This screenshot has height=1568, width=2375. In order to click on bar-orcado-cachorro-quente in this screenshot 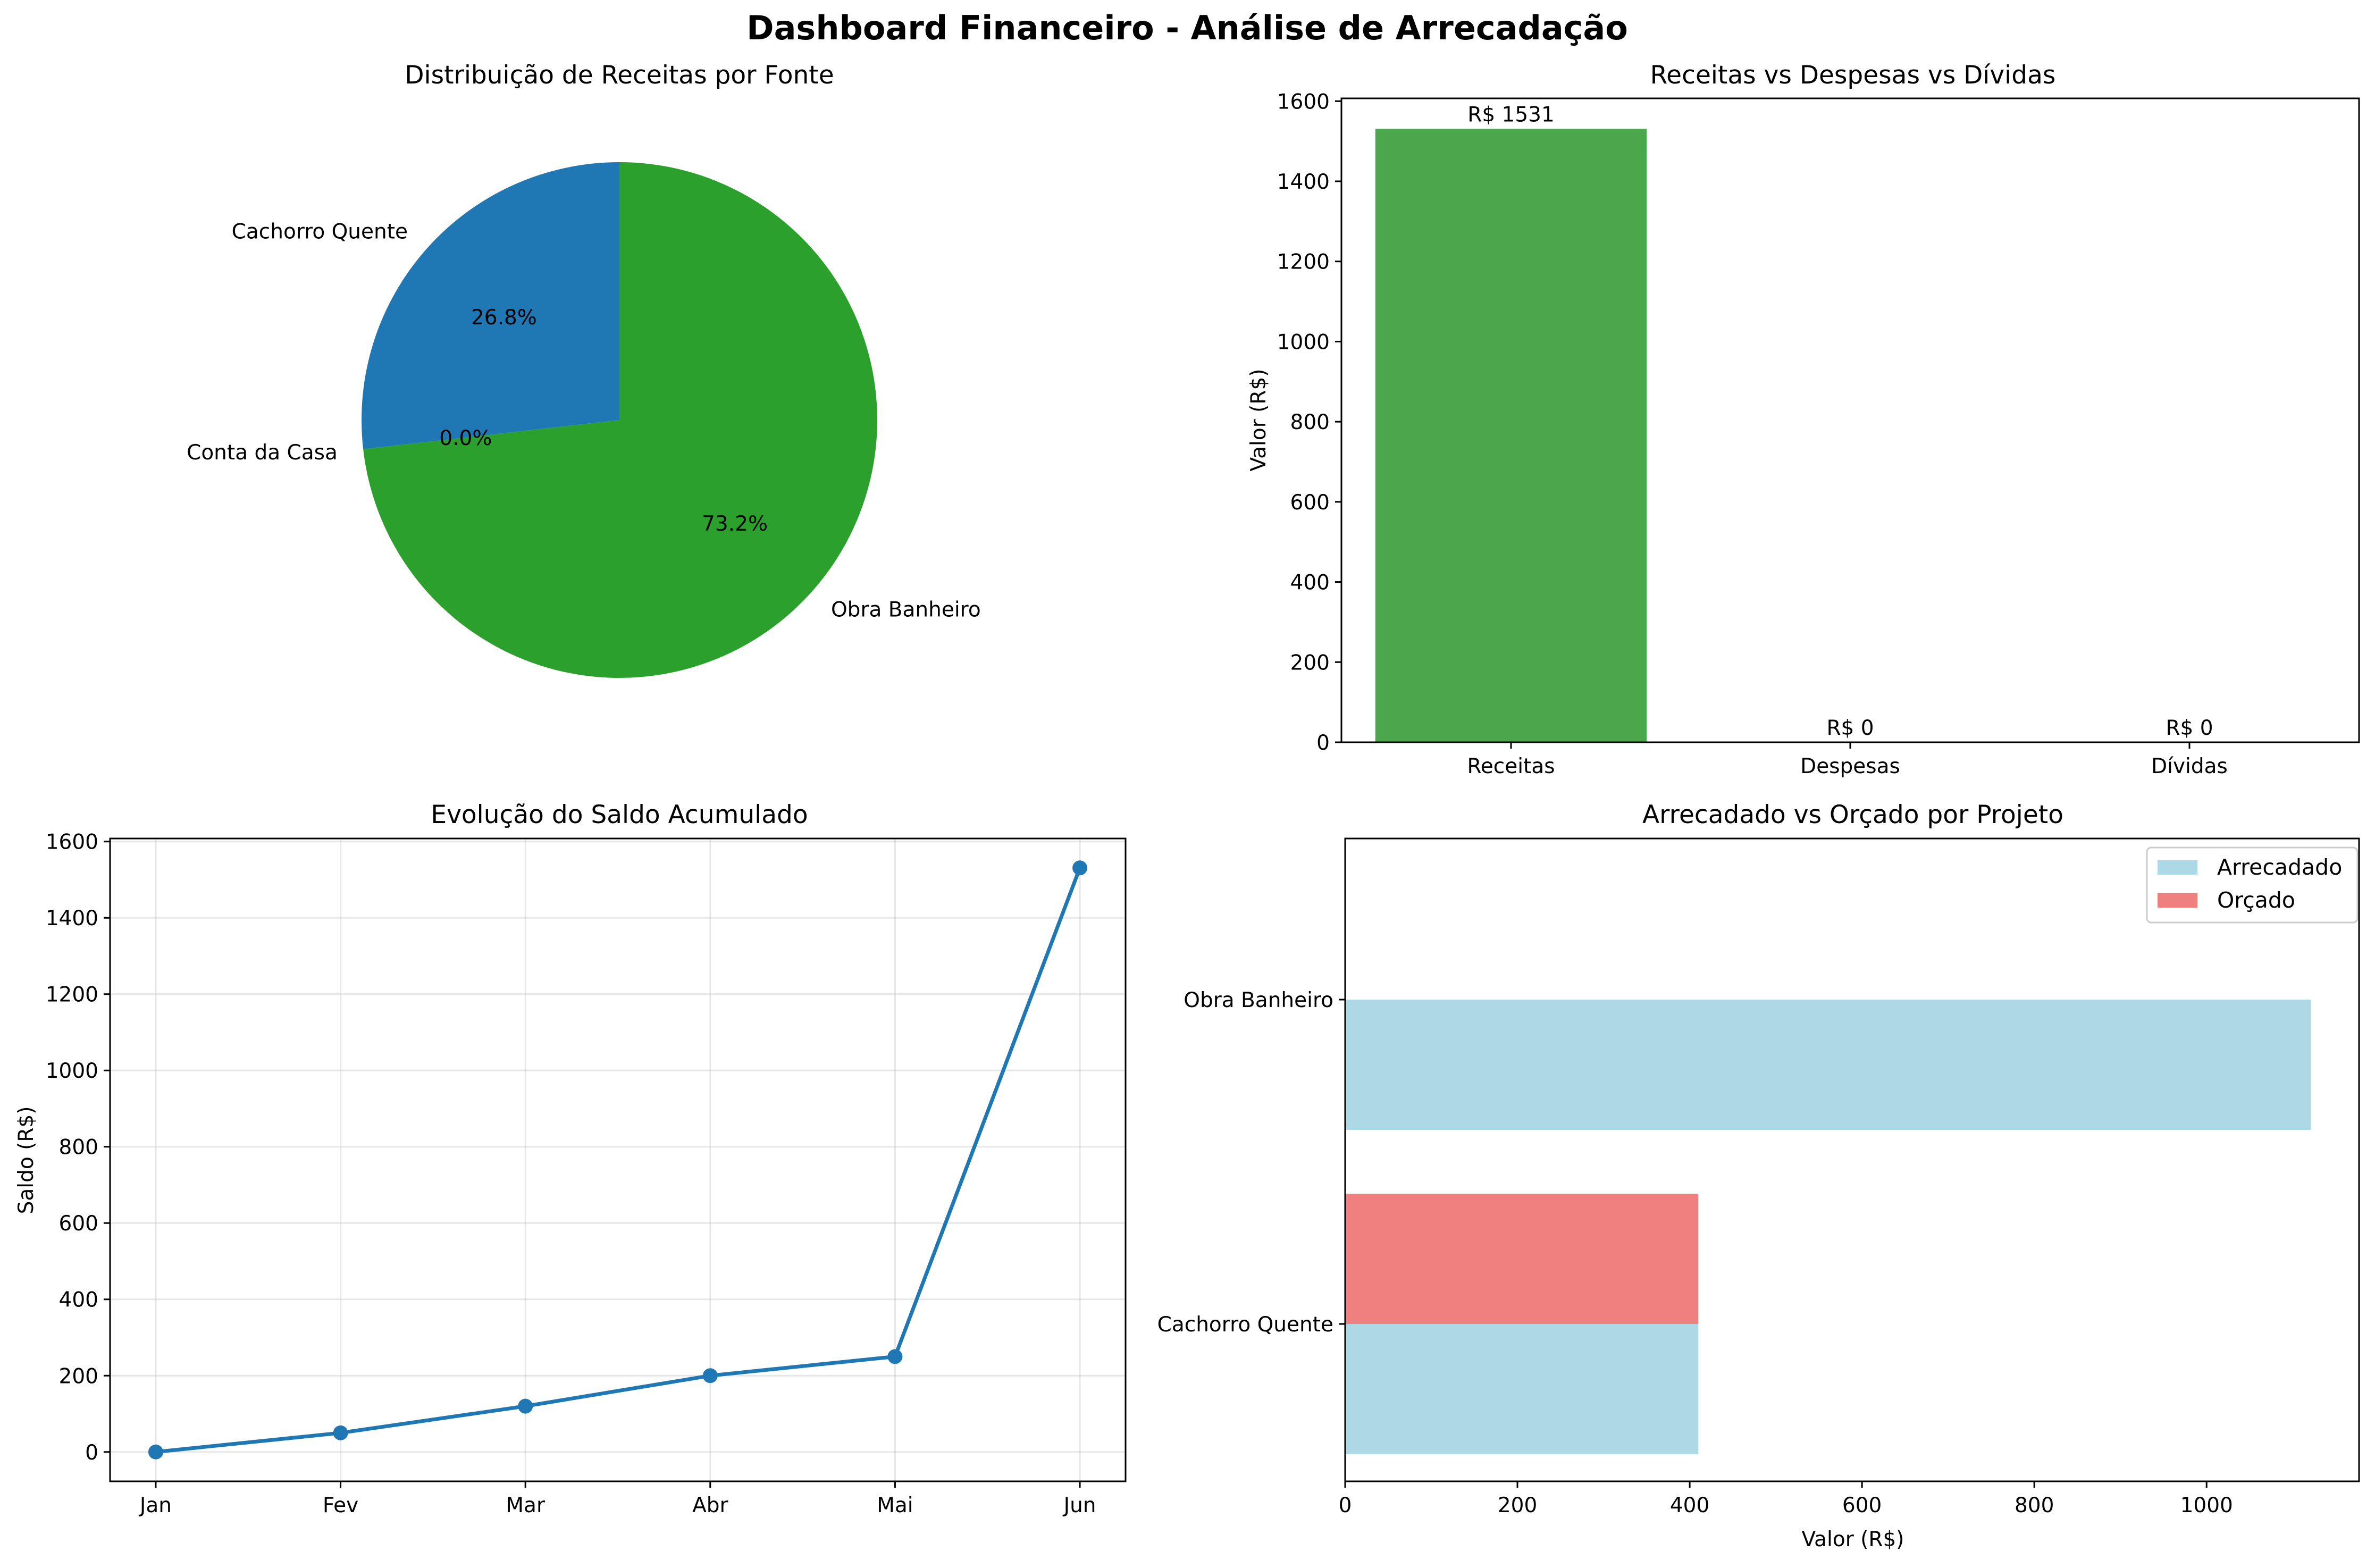, I will do `click(1522, 1259)`.